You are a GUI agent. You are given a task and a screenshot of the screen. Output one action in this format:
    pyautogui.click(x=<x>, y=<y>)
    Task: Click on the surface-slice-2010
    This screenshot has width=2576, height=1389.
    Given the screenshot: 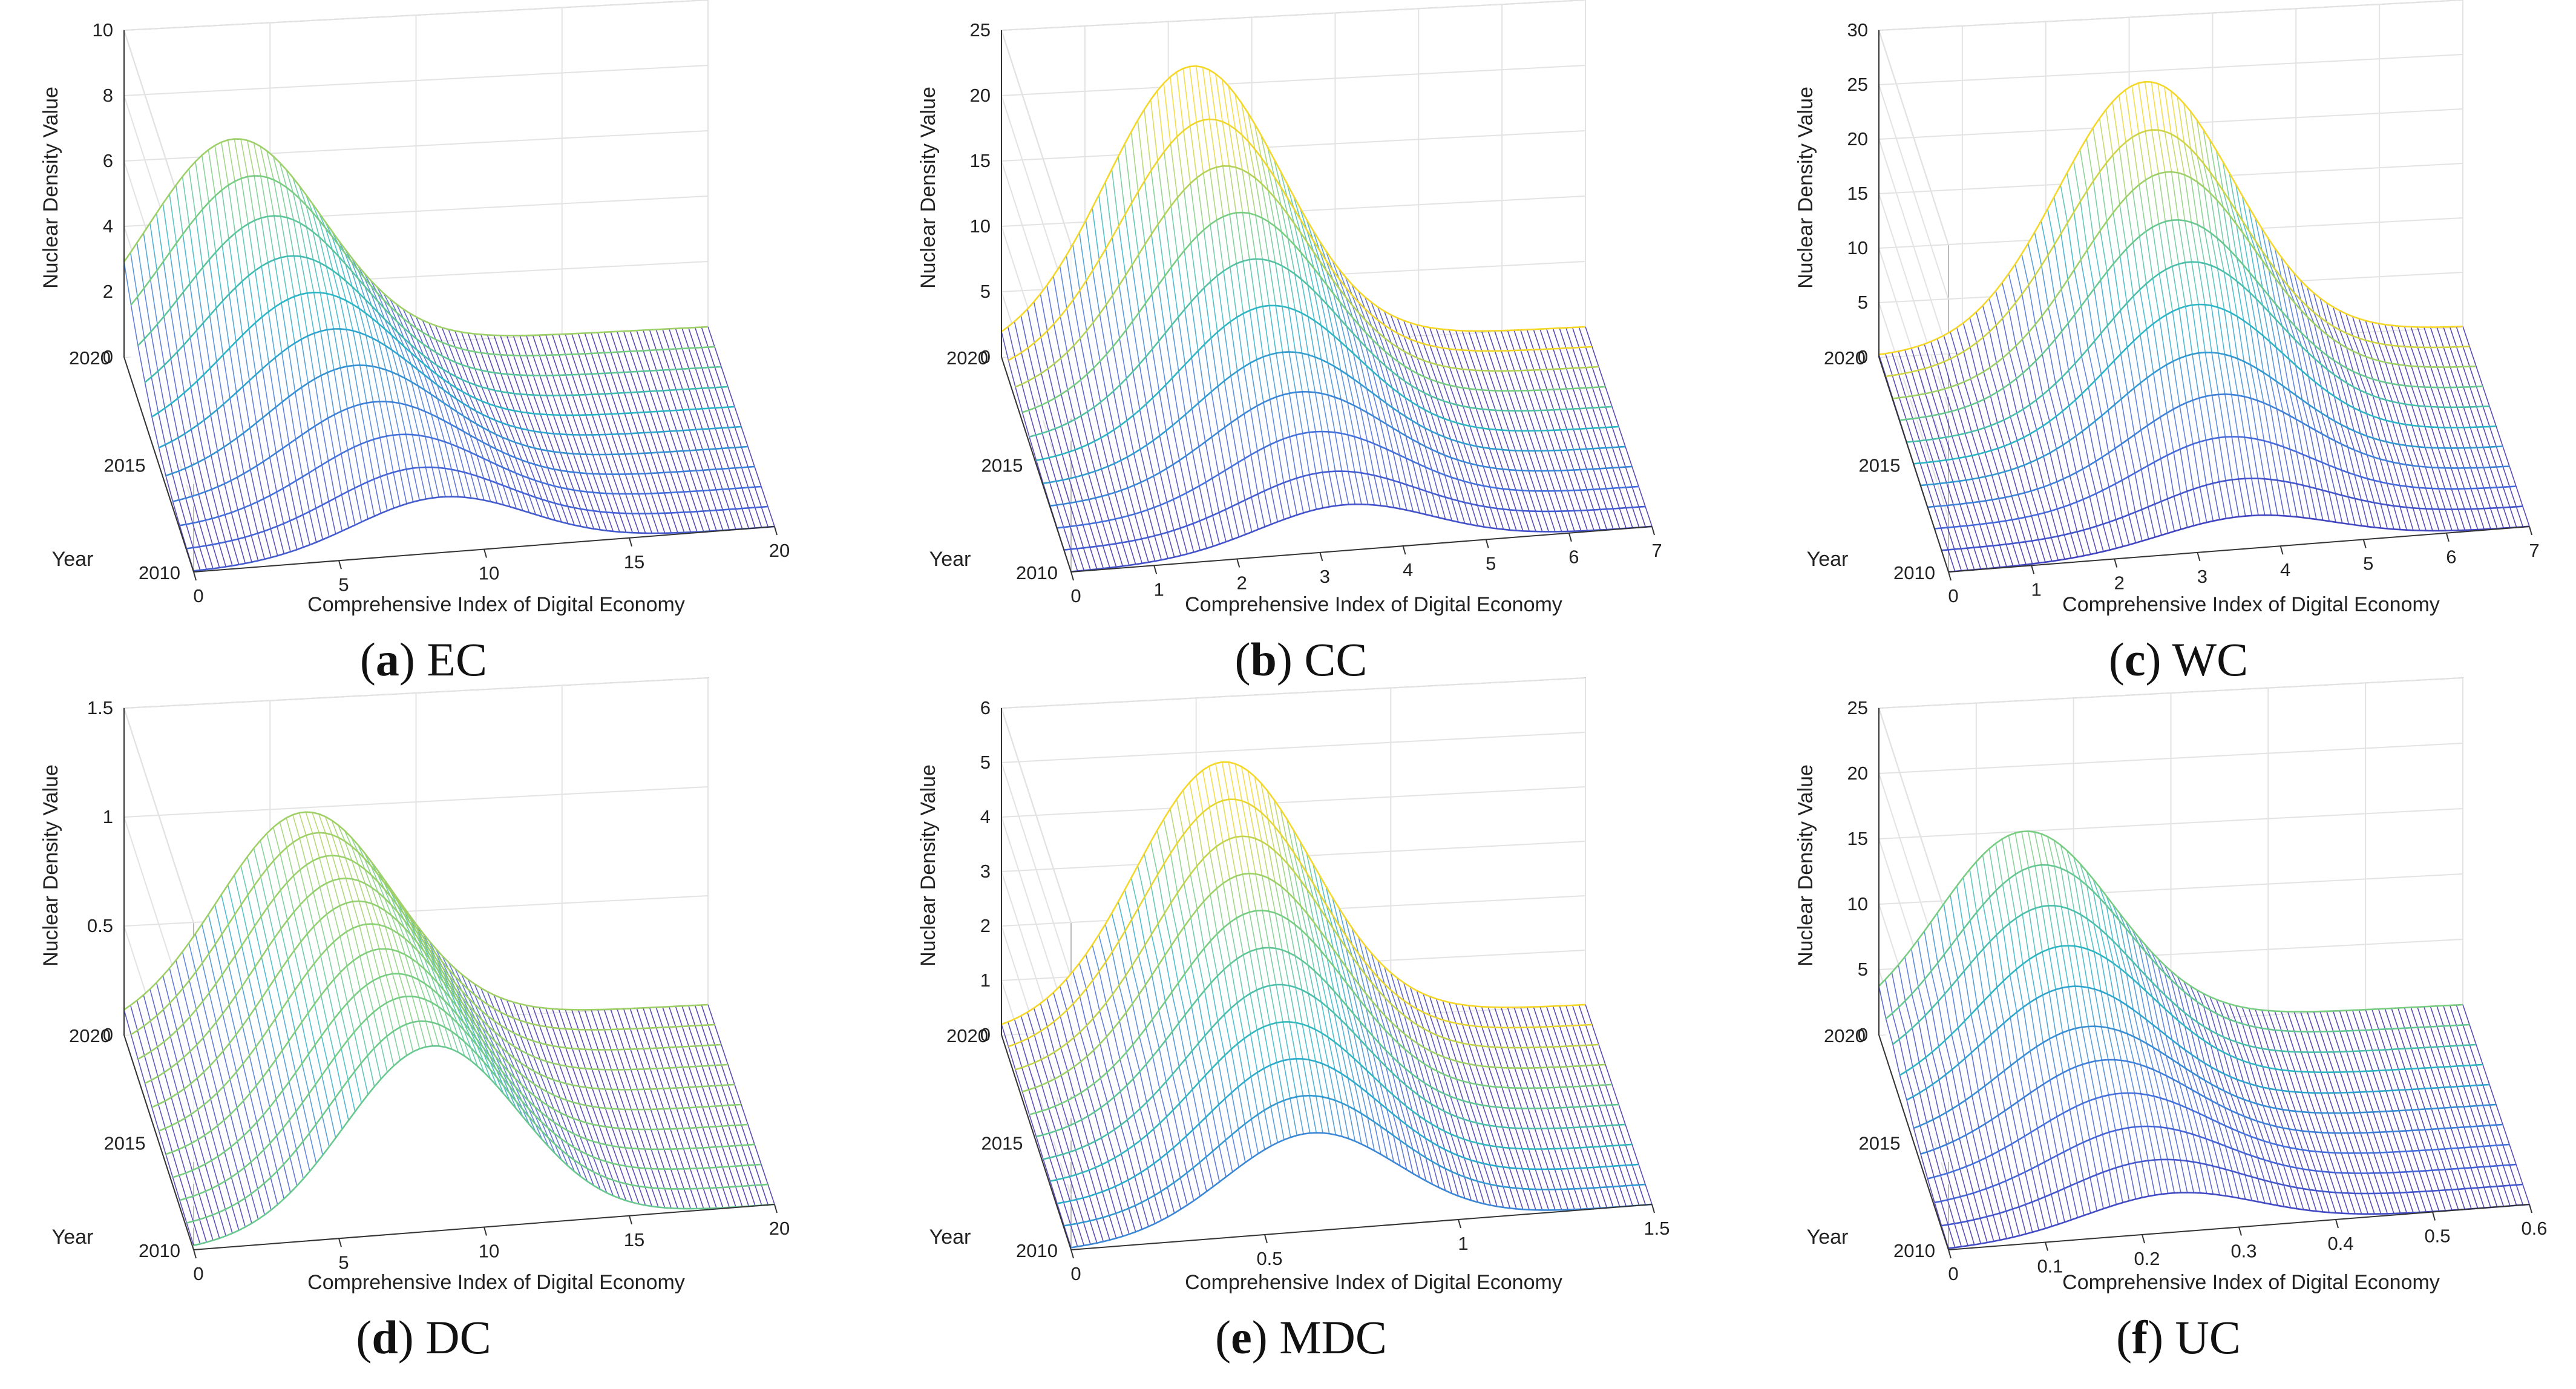 What is the action you would take?
    pyautogui.click(x=484, y=534)
    